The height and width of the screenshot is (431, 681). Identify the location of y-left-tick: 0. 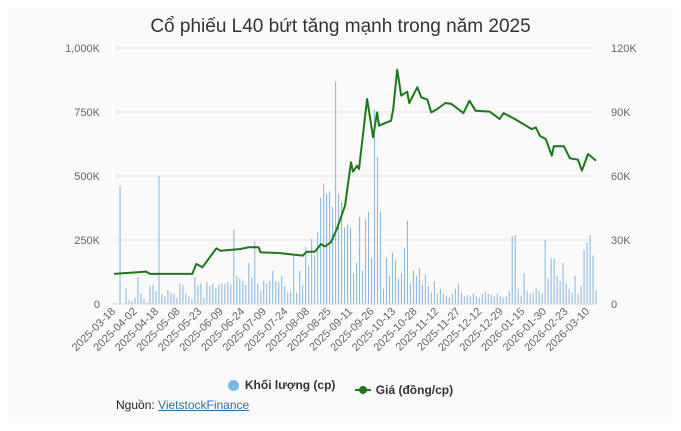
(97, 305).